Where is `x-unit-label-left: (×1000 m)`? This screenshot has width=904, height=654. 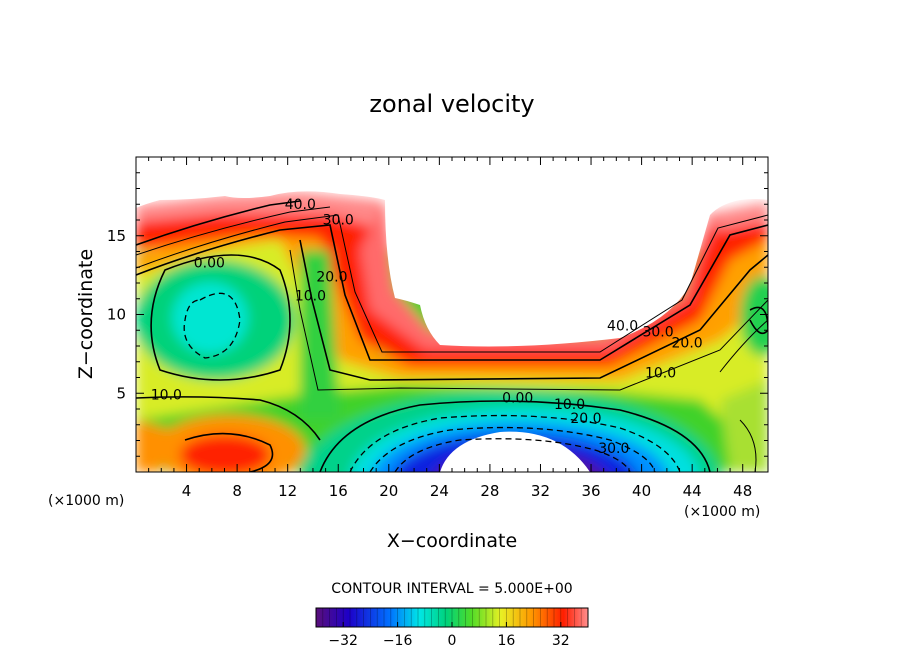
x-unit-label-left: (×1000 m) is located at coordinates (86, 501).